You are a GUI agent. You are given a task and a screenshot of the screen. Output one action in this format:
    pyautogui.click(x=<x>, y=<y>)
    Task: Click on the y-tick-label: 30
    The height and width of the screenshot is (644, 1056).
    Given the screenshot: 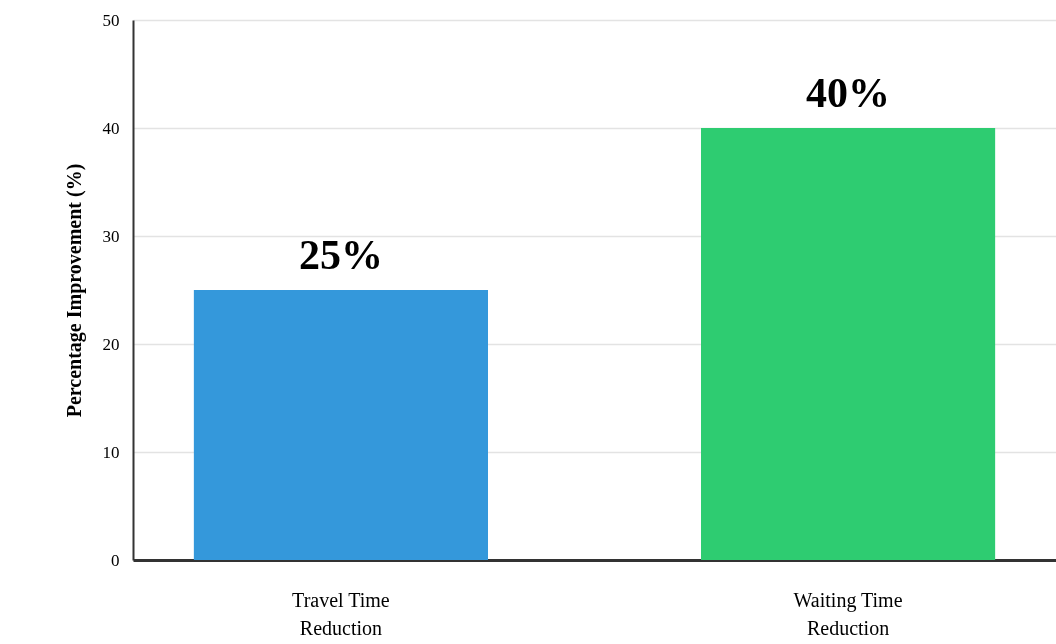 What is the action you would take?
    pyautogui.click(x=111, y=236)
    